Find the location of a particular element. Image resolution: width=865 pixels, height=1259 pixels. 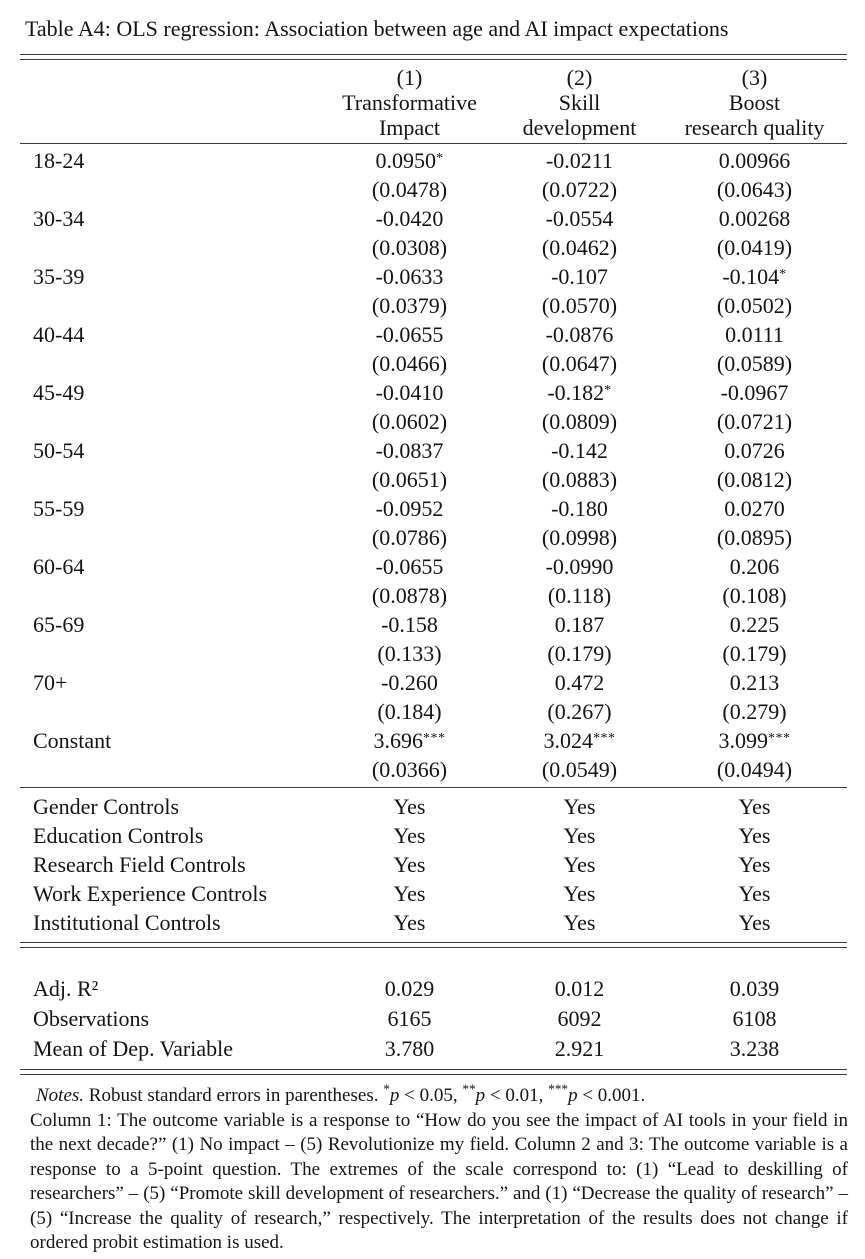

row-label: 70+ is located at coordinates (50, 682).